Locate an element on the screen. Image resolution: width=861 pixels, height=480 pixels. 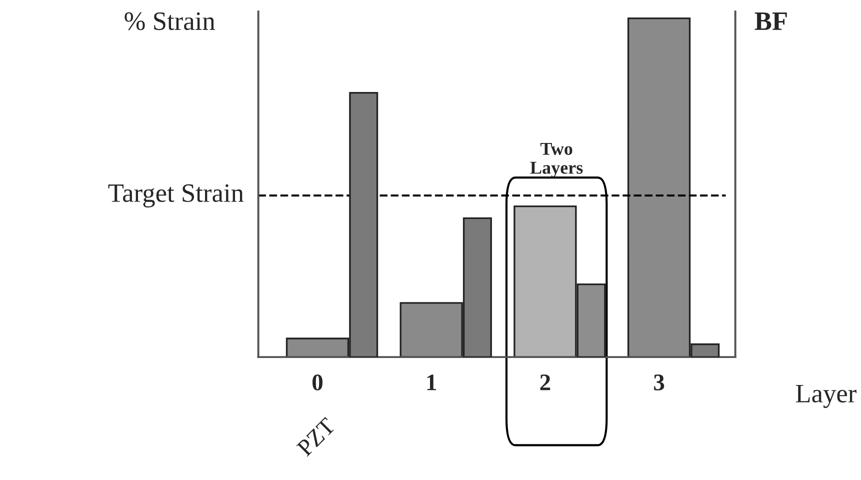
text: PZT is located at coordinates (316, 436).